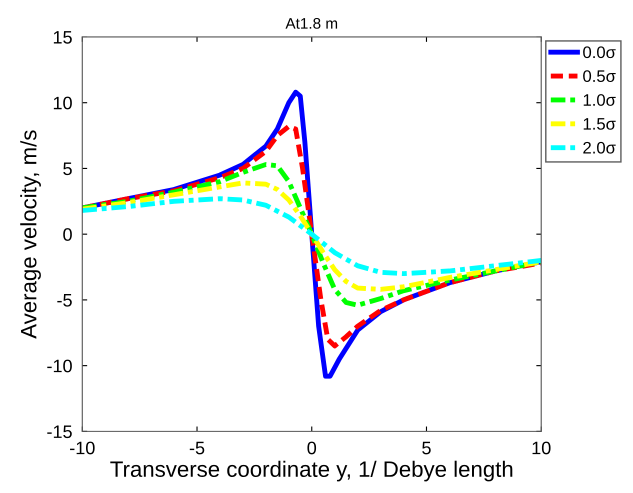 Image resolution: width=633 pixels, height=493 pixels. Describe the element at coordinates (59, 431) in the screenshot. I see `y-tick-label: -15` at that location.